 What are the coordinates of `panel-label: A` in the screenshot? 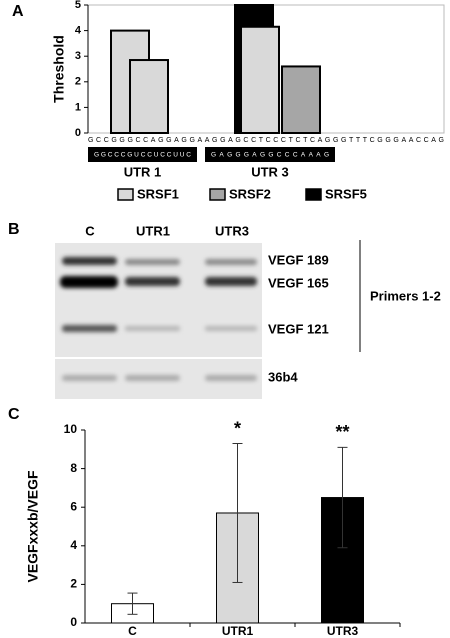 It's located at (18, 11).